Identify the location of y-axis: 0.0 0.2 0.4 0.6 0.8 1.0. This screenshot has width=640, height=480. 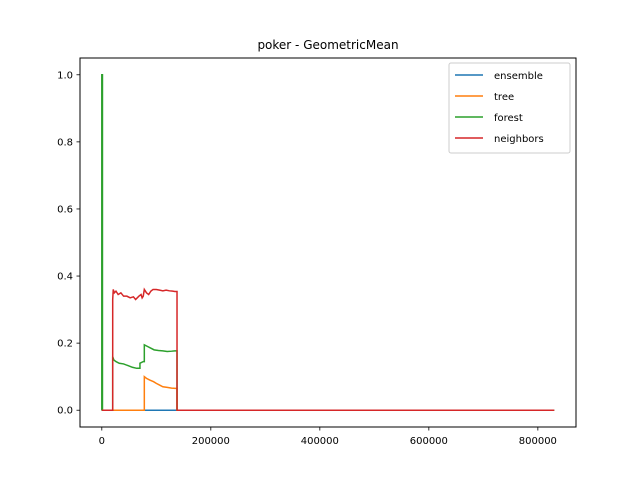
(68, 243).